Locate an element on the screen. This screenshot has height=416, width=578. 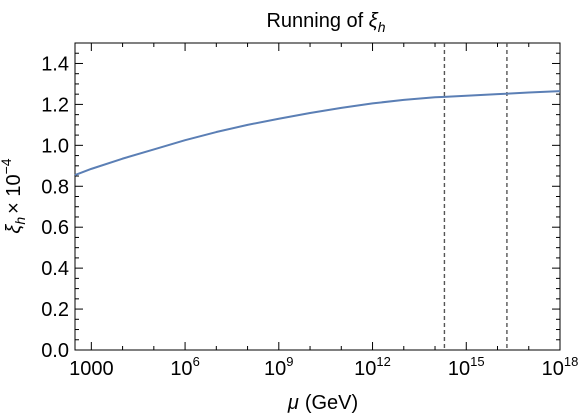
x-axis-label-text: (GeV) is located at coordinates (331, 403).